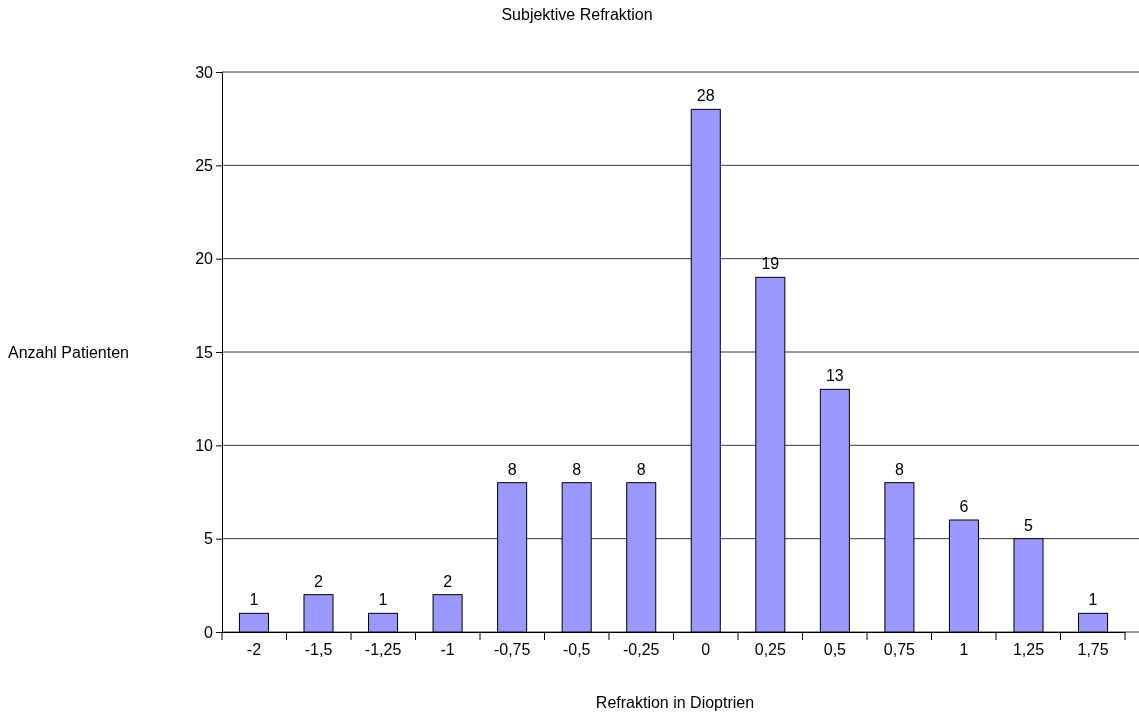  I want to click on chart-title: Subjektive Refraktion, so click(577, 14).